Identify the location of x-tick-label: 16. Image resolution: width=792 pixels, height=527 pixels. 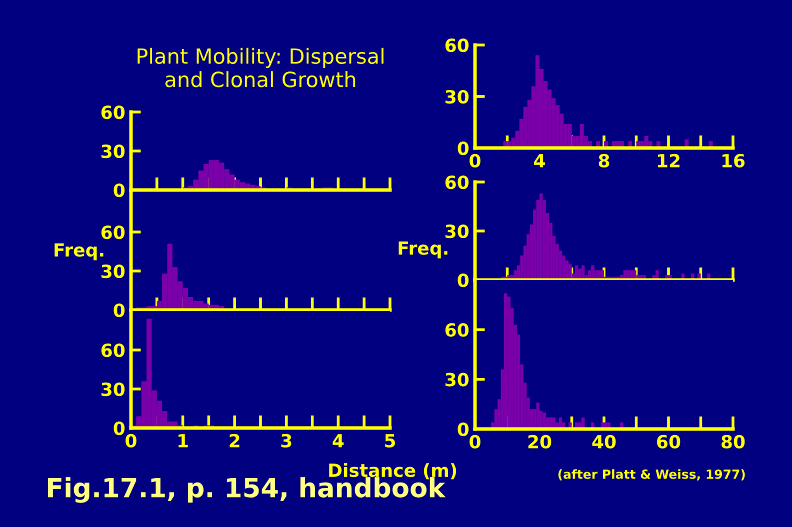
(733, 161).